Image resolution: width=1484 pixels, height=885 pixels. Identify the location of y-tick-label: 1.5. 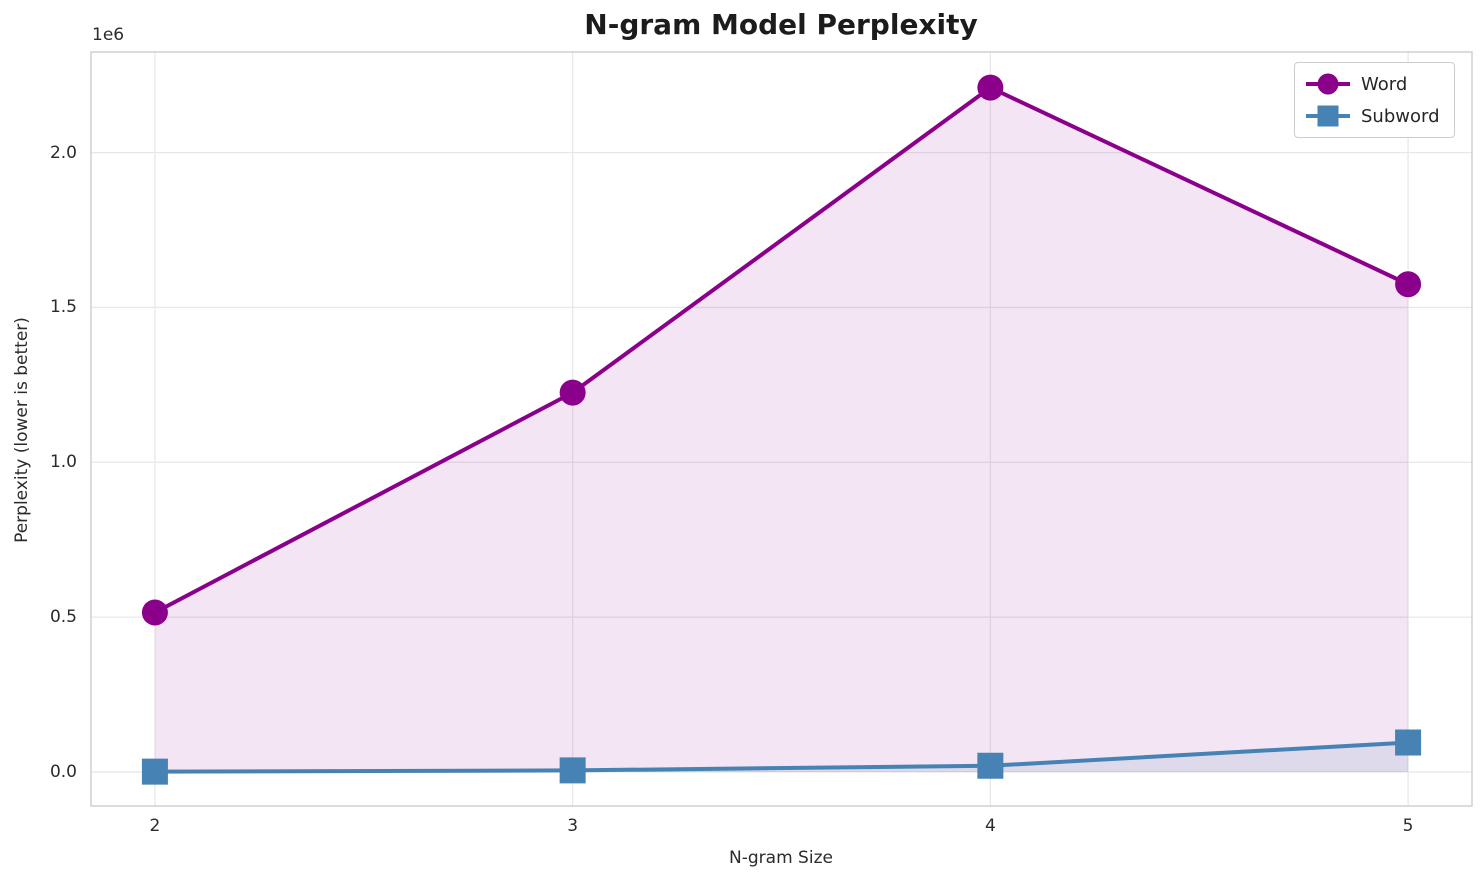
(63, 307).